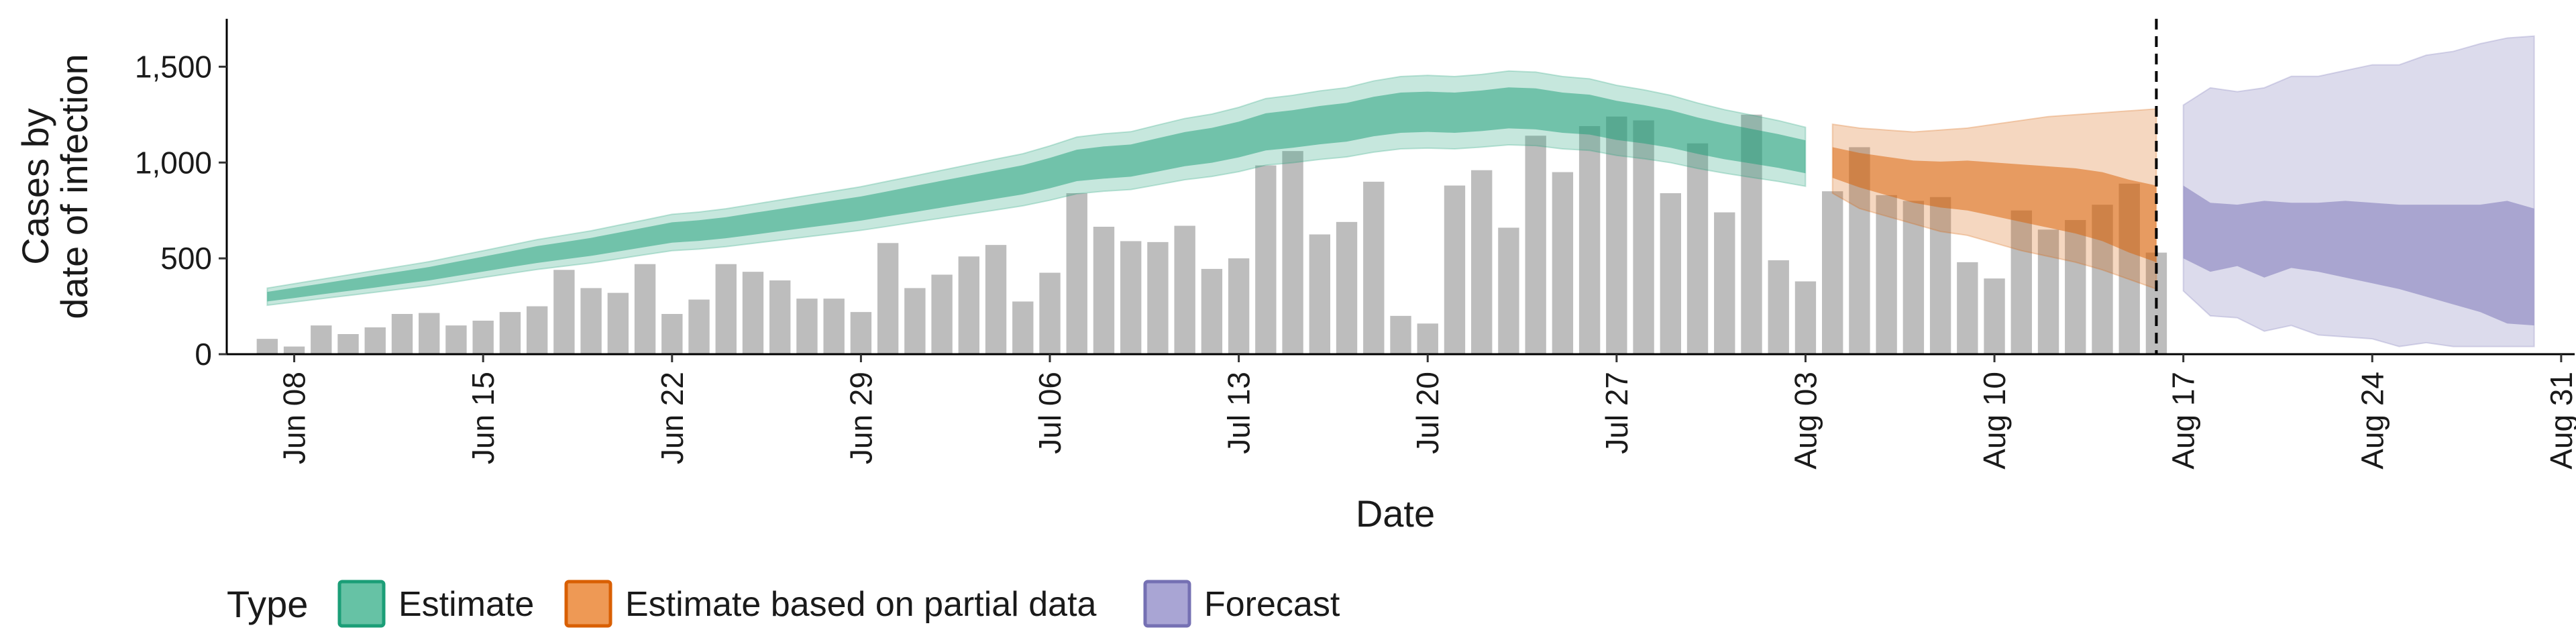  I want to click on x-tick-label: Aug 31, so click(2560, 421).